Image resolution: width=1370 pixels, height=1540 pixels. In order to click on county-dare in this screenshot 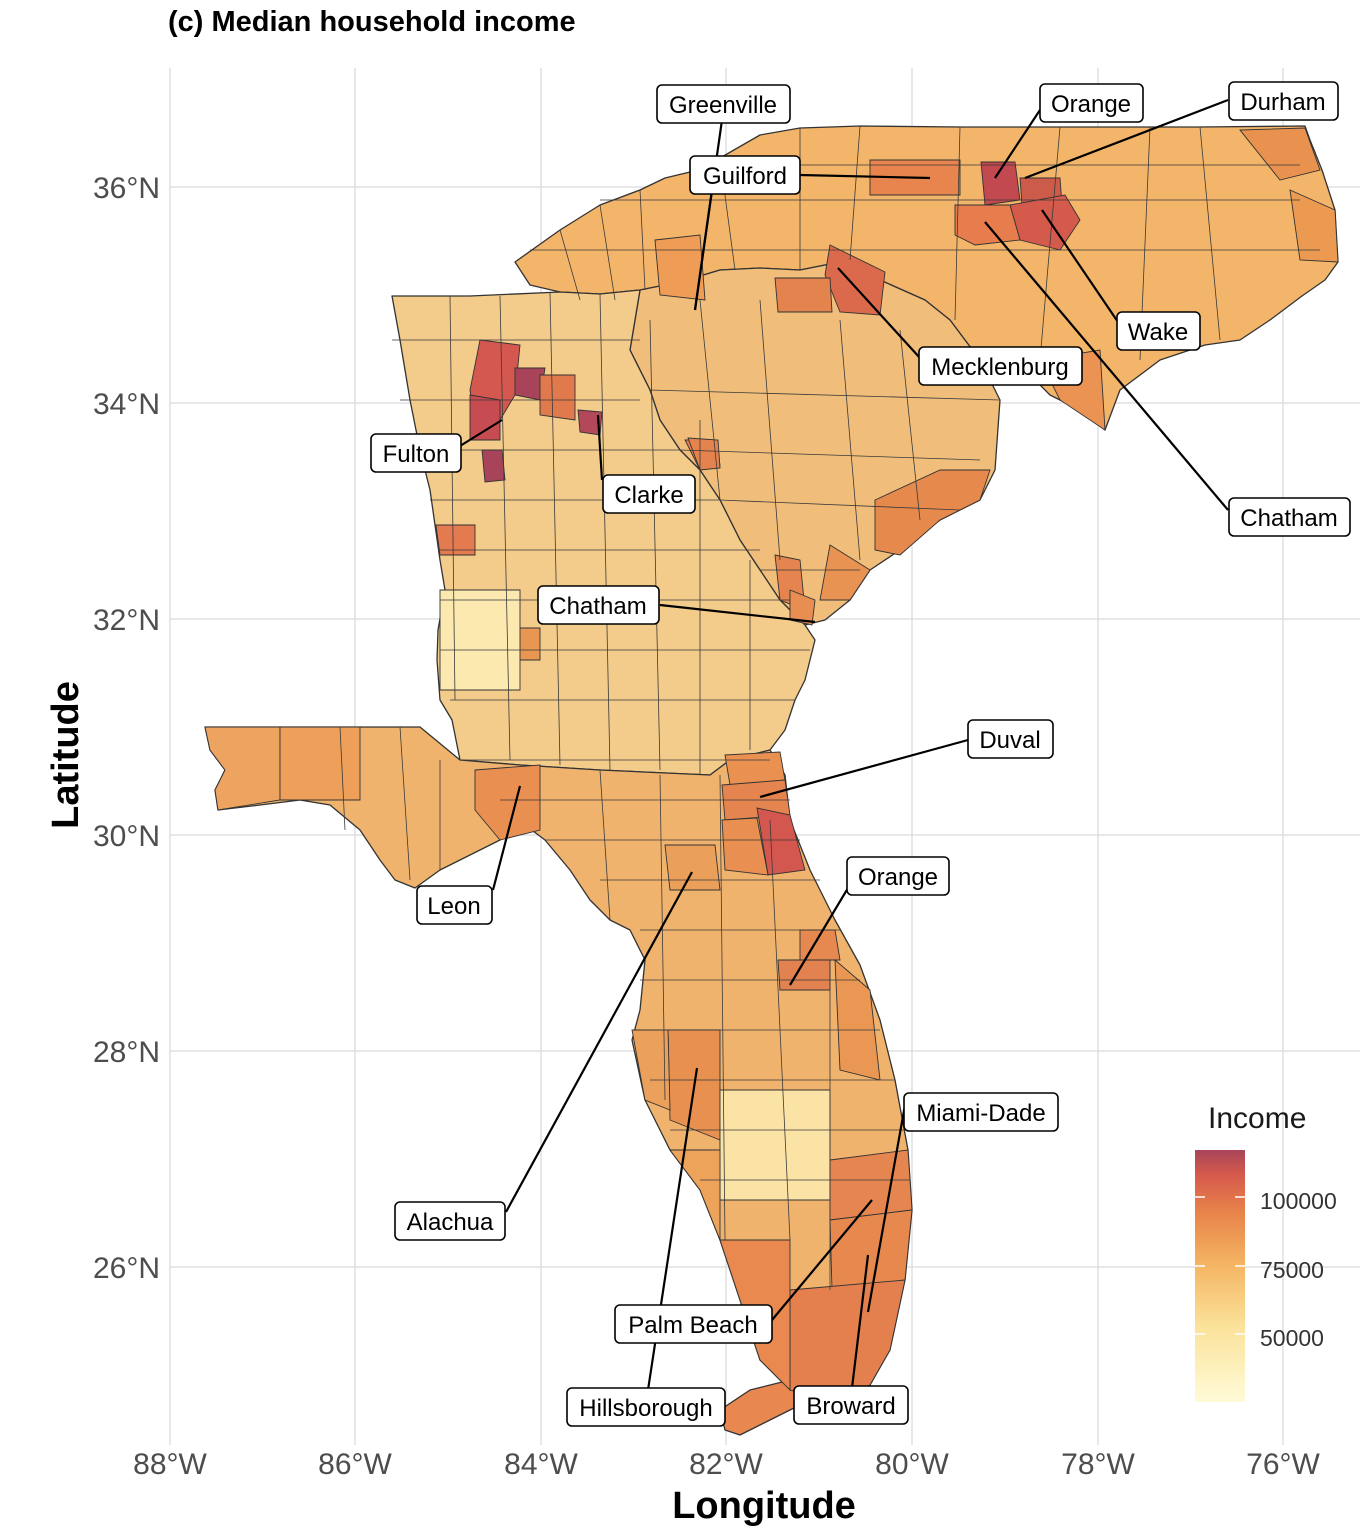, I will do `click(1314, 226)`.